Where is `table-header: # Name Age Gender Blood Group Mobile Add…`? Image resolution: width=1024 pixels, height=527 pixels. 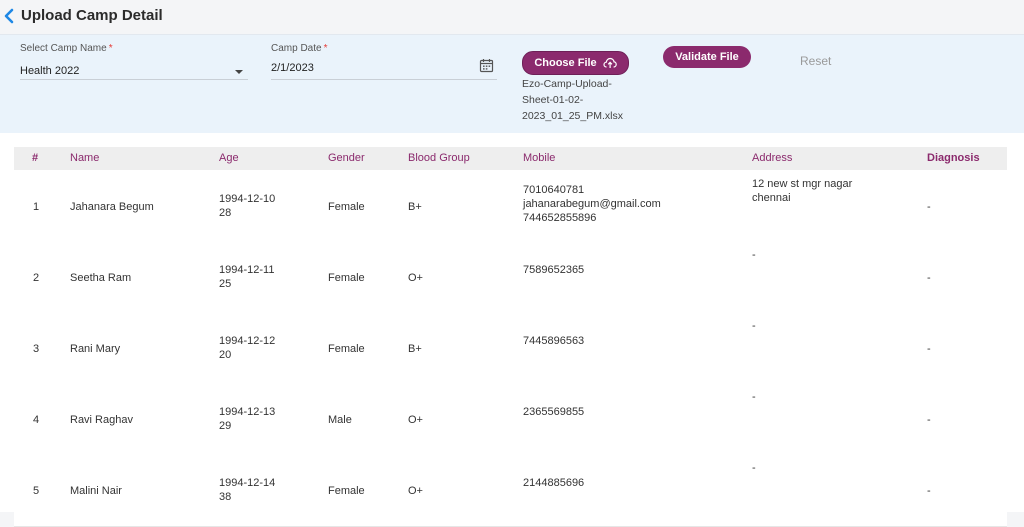
table-header: # Name Age Gender Blood Group Mobile Add… is located at coordinates (510, 158).